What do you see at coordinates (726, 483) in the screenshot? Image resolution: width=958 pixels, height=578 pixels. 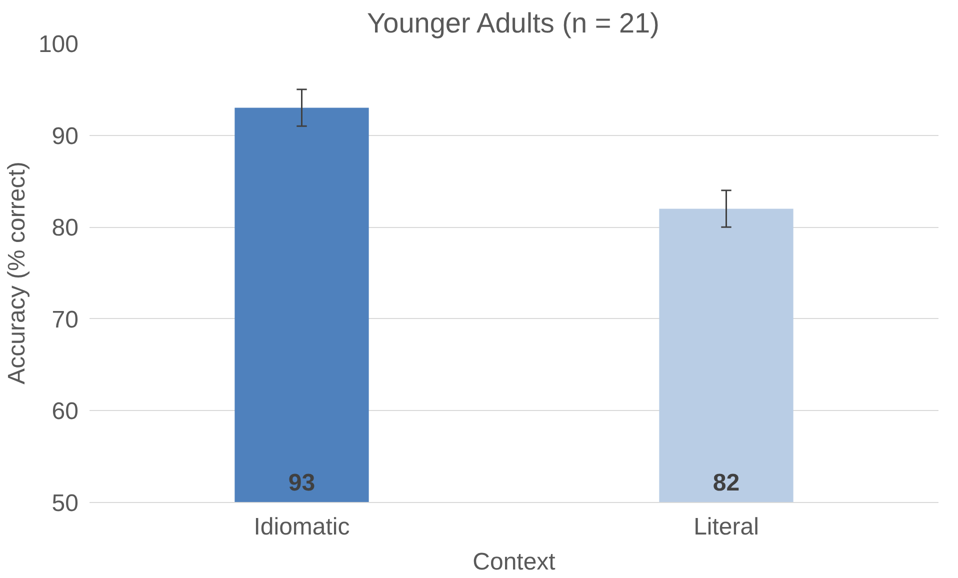 I see `data-label: 82` at bounding box center [726, 483].